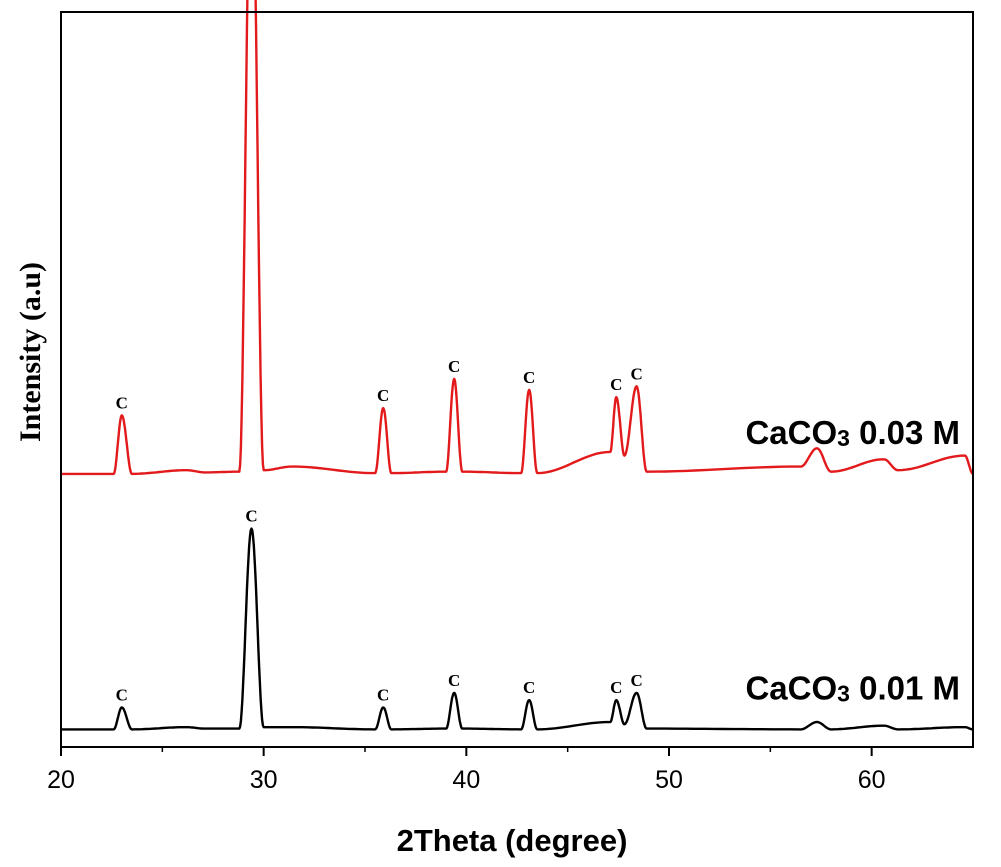  Describe the element at coordinates (512, 840) in the screenshot. I see `x-axis-title: 2Theta (degree)` at that location.